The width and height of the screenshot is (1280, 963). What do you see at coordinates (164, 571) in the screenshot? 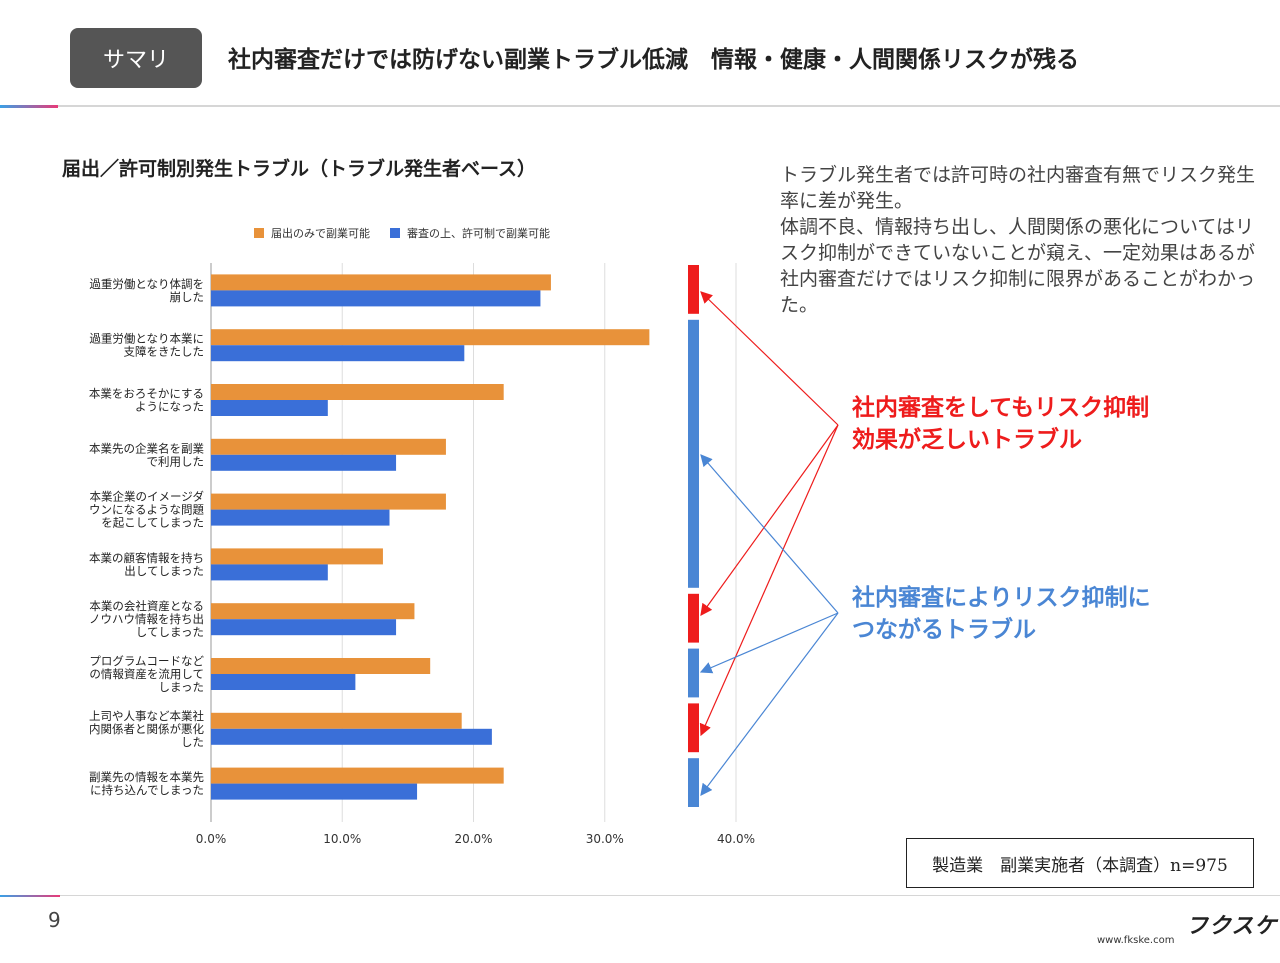
I see `category-label: 出してしまった` at bounding box center [164, 571].